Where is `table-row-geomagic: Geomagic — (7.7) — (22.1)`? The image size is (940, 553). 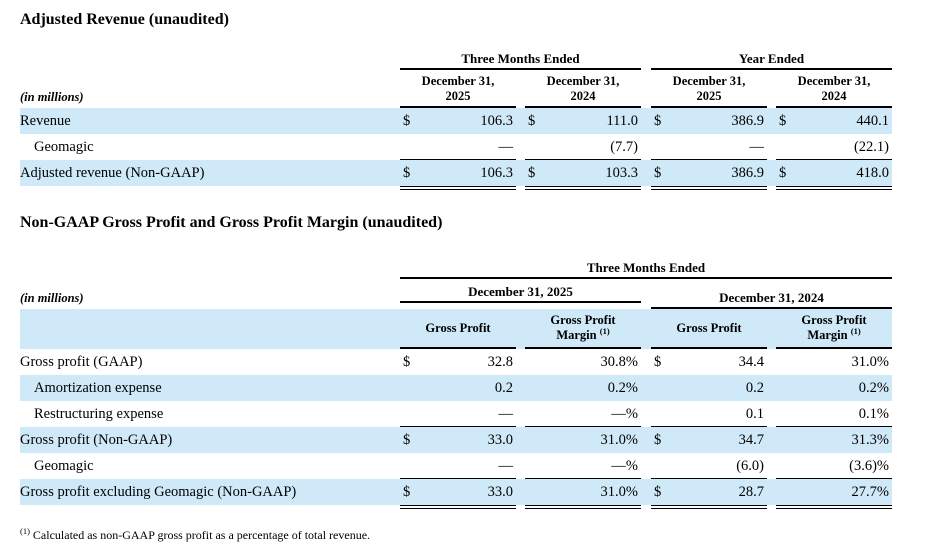 table-row-geomagic: Geomagic — (7.7) — (22.1) is located at coordinates (456, 147).